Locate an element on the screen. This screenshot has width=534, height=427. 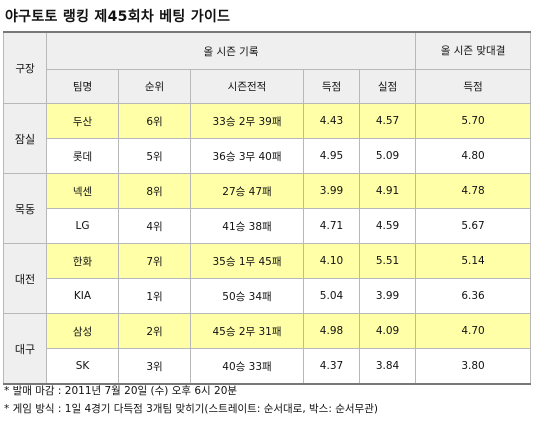
allowed-cell: 3.84 is located at coordinates (387, 366).